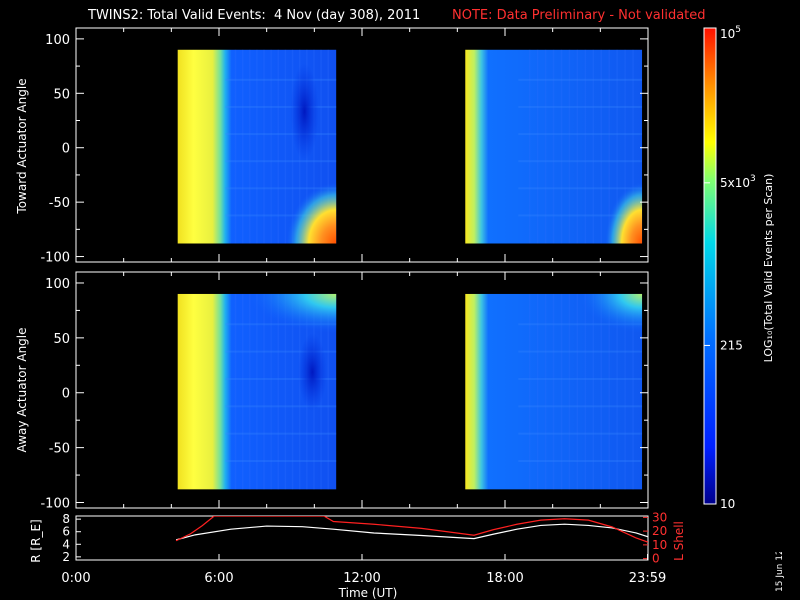 The height and width of the screenshot is (600, 800). Describe the element at coordinates (22, 146) in the screenshot. I see `upper-ylabel: Toward Actuator Angle` at that location.